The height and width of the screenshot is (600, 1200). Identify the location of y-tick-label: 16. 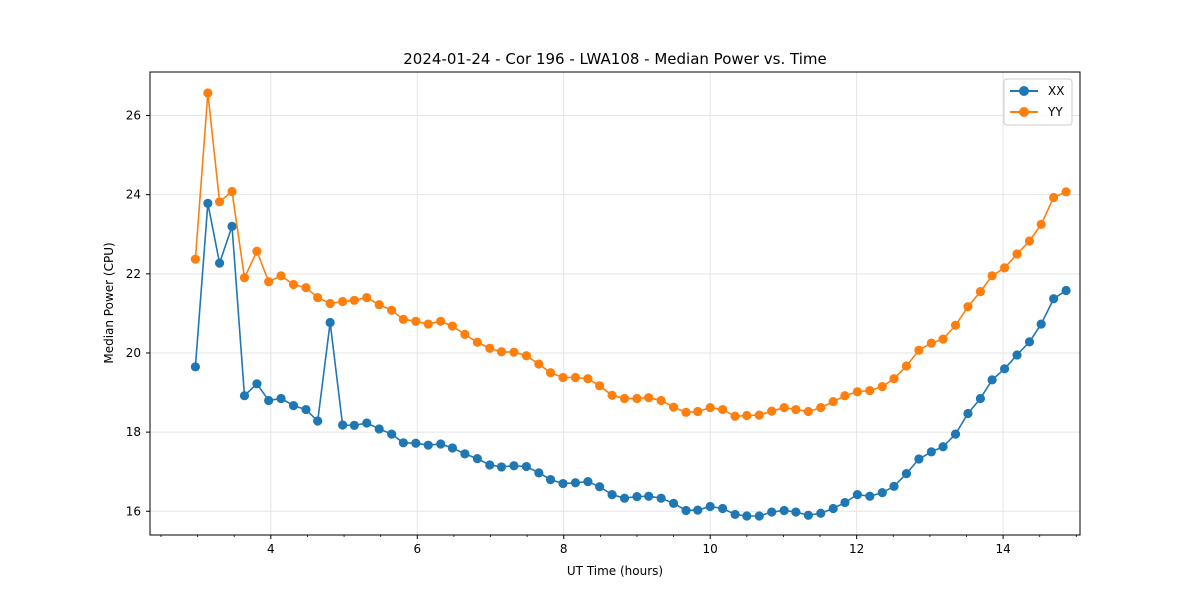
(133, 511).